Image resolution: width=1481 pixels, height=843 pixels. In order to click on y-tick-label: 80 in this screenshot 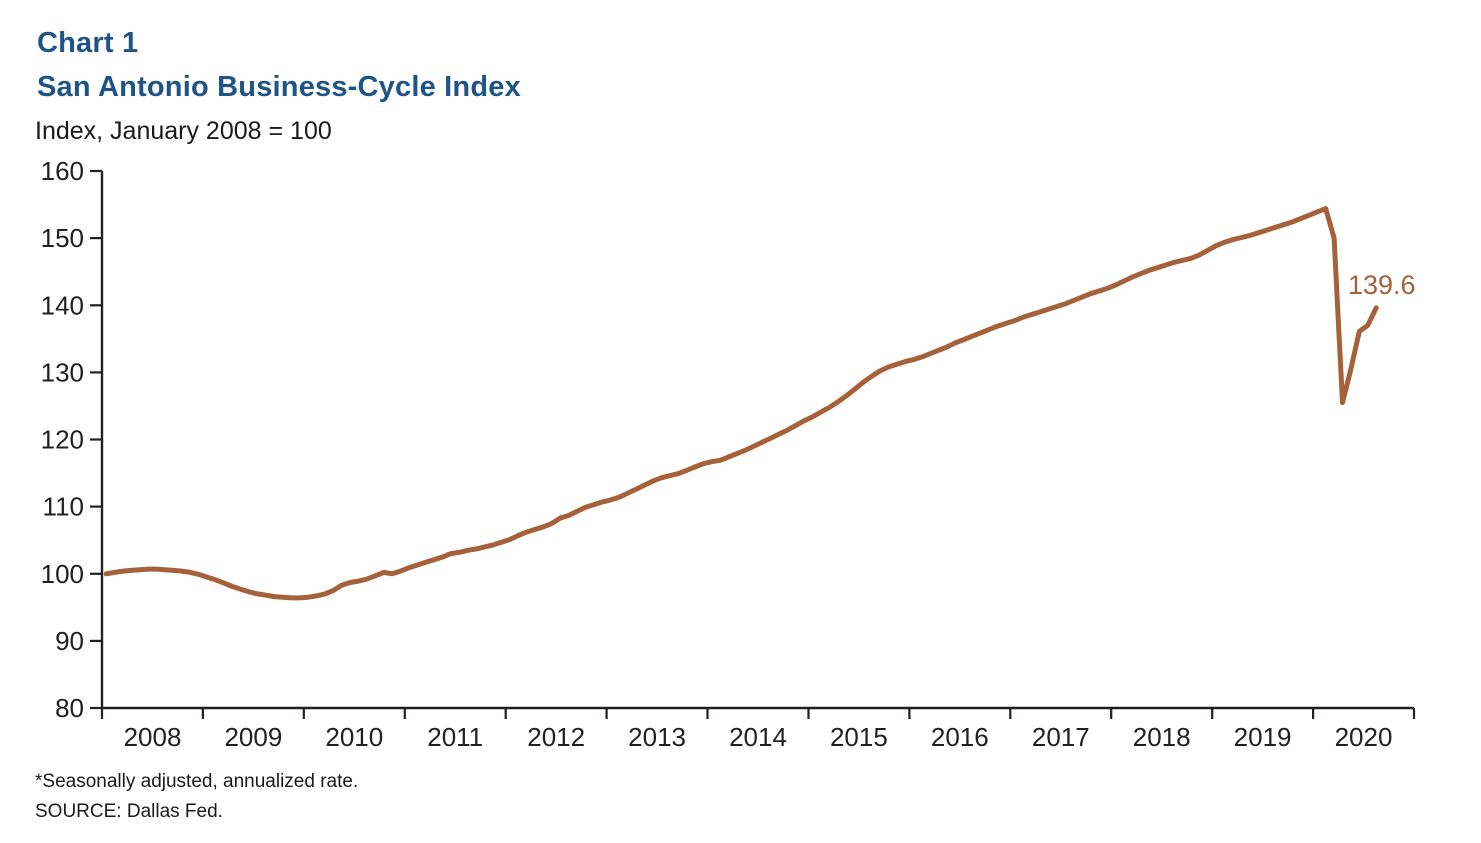, I will do `click(69, 708)`.